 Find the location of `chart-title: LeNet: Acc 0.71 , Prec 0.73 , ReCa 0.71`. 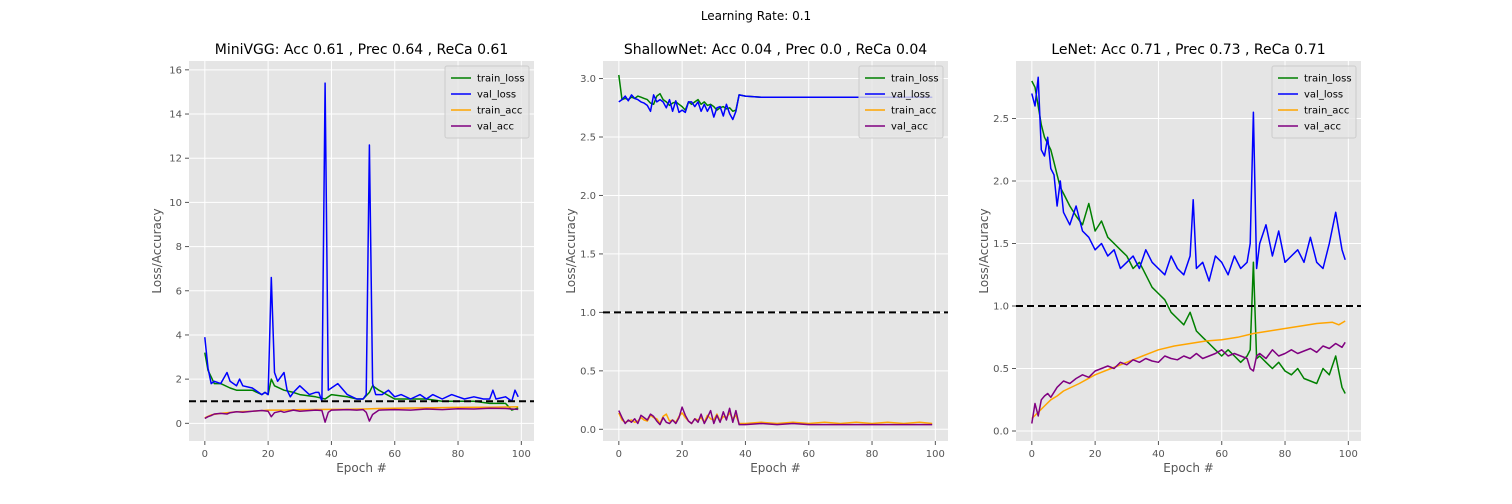

chart-title: LeNet: Acc 0.71 , Prec 0.73 , ReCa 0.71 is located at coordinates (1188, 50).